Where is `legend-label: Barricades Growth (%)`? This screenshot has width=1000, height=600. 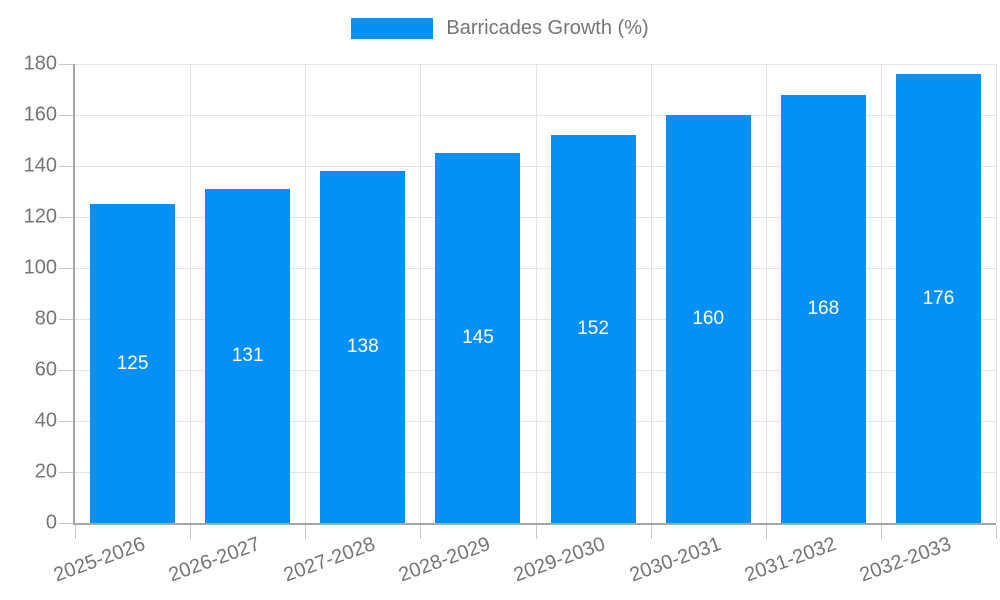 legend-label: Barricades Growth (%) is located at coordinates (547, 28).